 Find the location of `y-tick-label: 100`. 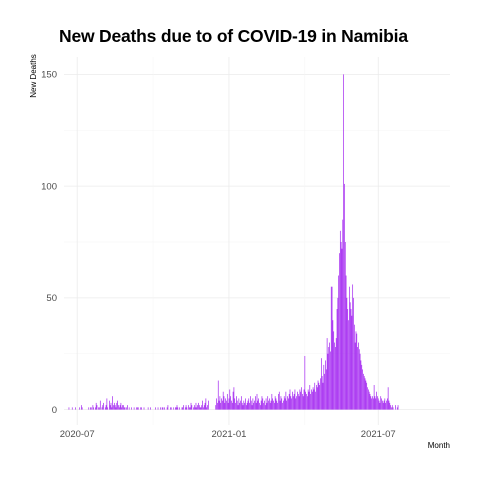

y-tick-label: 100 is located at coordinates (49, 186).